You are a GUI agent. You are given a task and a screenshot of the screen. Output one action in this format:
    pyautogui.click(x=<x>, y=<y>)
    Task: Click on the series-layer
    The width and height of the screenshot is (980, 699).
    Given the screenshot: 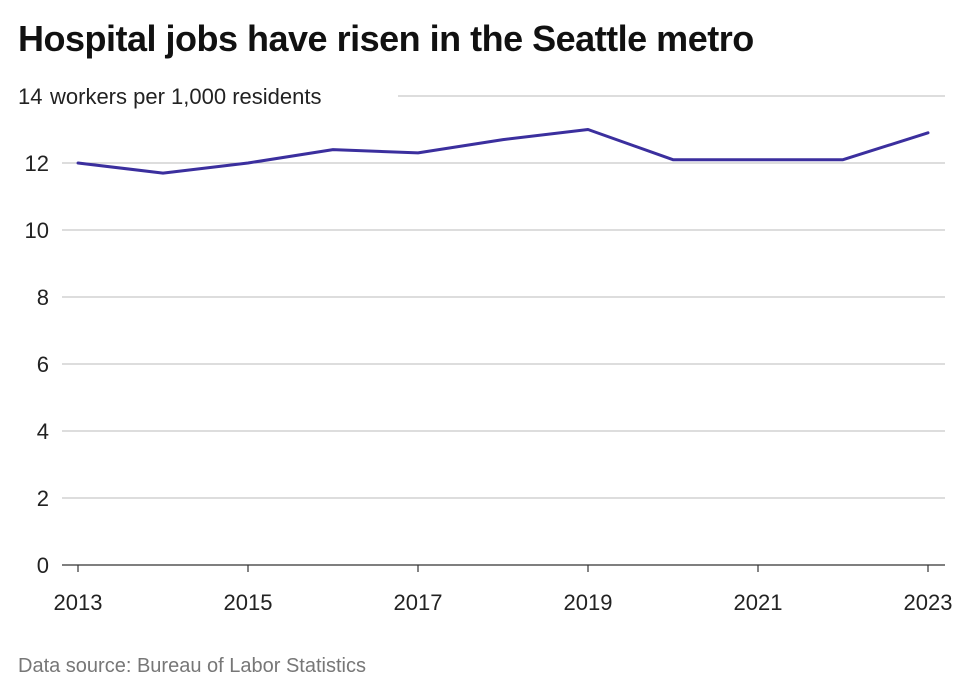 What is the action you would take?
    pyautogui.click(x=503, y=151)
    